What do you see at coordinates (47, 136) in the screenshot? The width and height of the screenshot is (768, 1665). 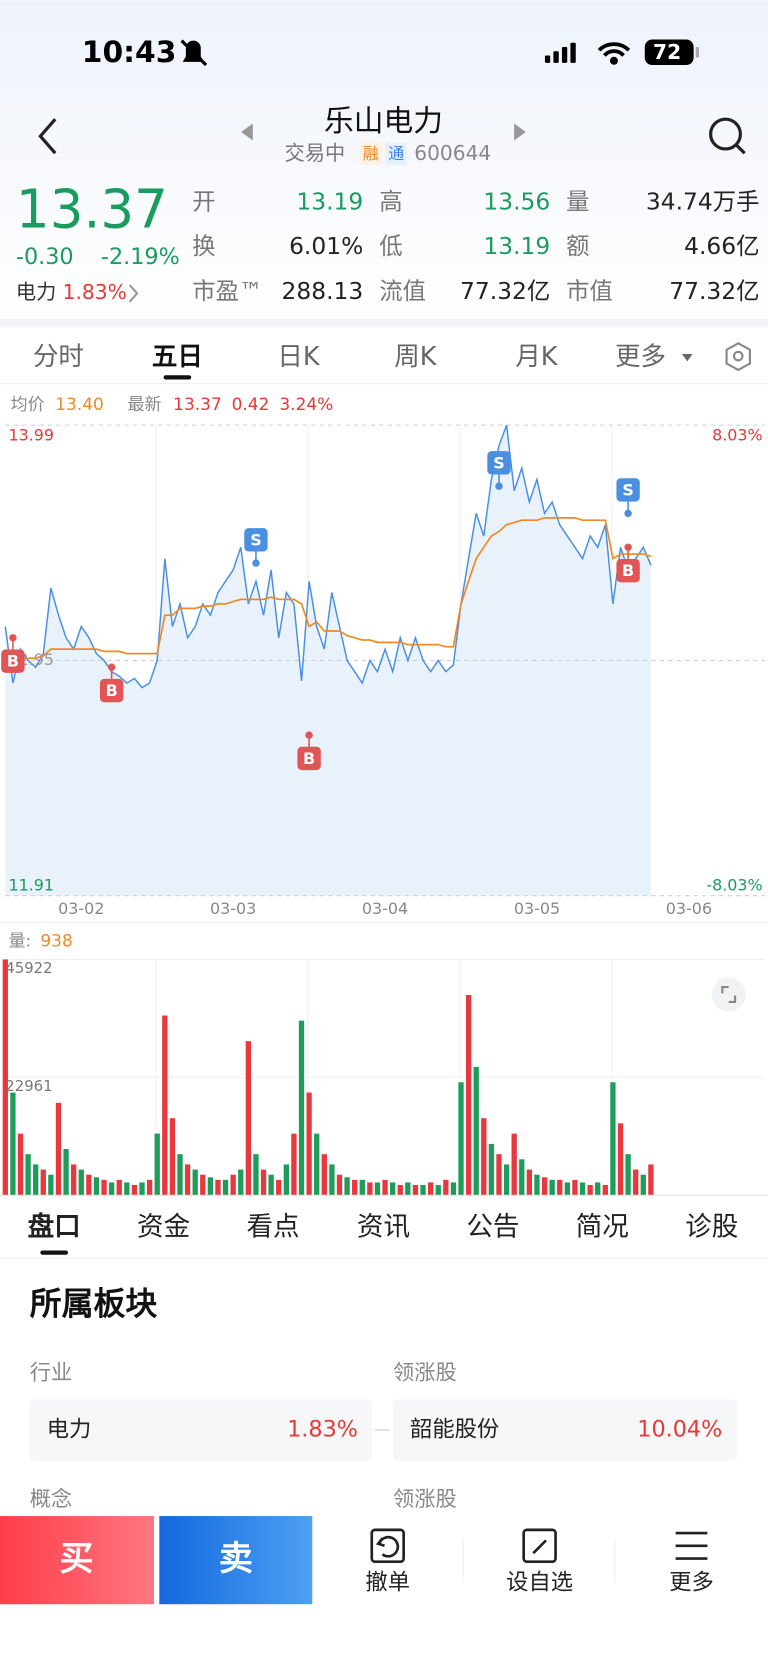 I see `back-button` at bounding box center [47, 136].